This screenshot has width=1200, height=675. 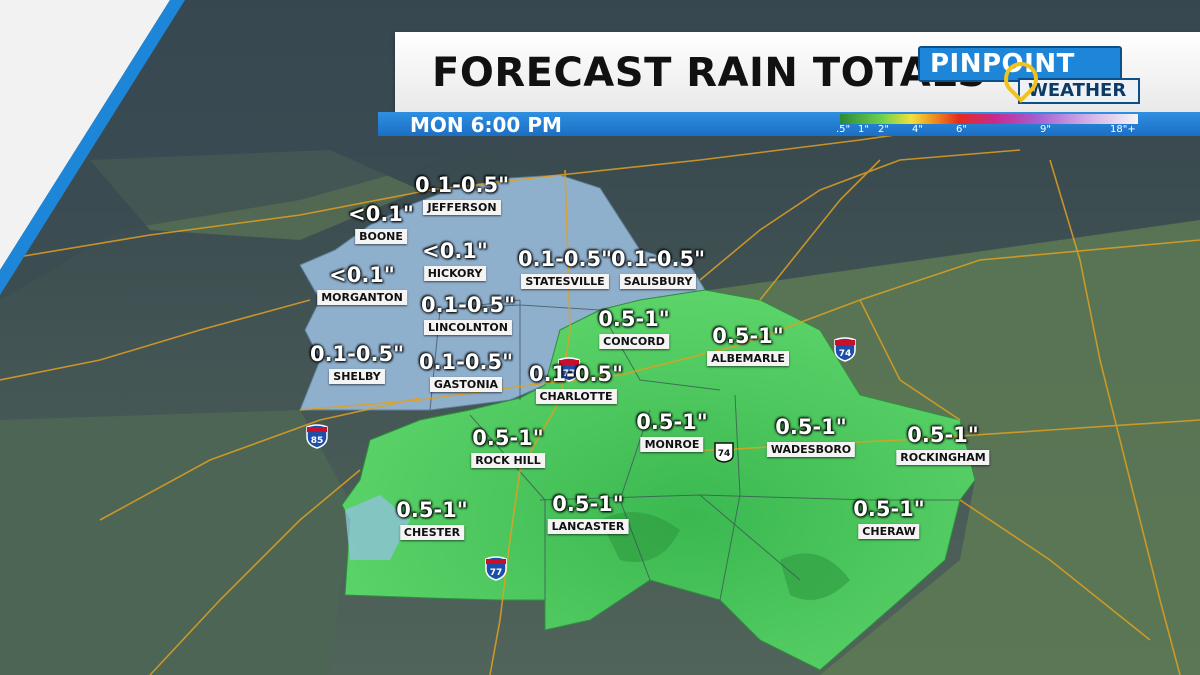 I want to click on city-label-hickory: <0.1" HICKORY, so click(x=455, y=260).